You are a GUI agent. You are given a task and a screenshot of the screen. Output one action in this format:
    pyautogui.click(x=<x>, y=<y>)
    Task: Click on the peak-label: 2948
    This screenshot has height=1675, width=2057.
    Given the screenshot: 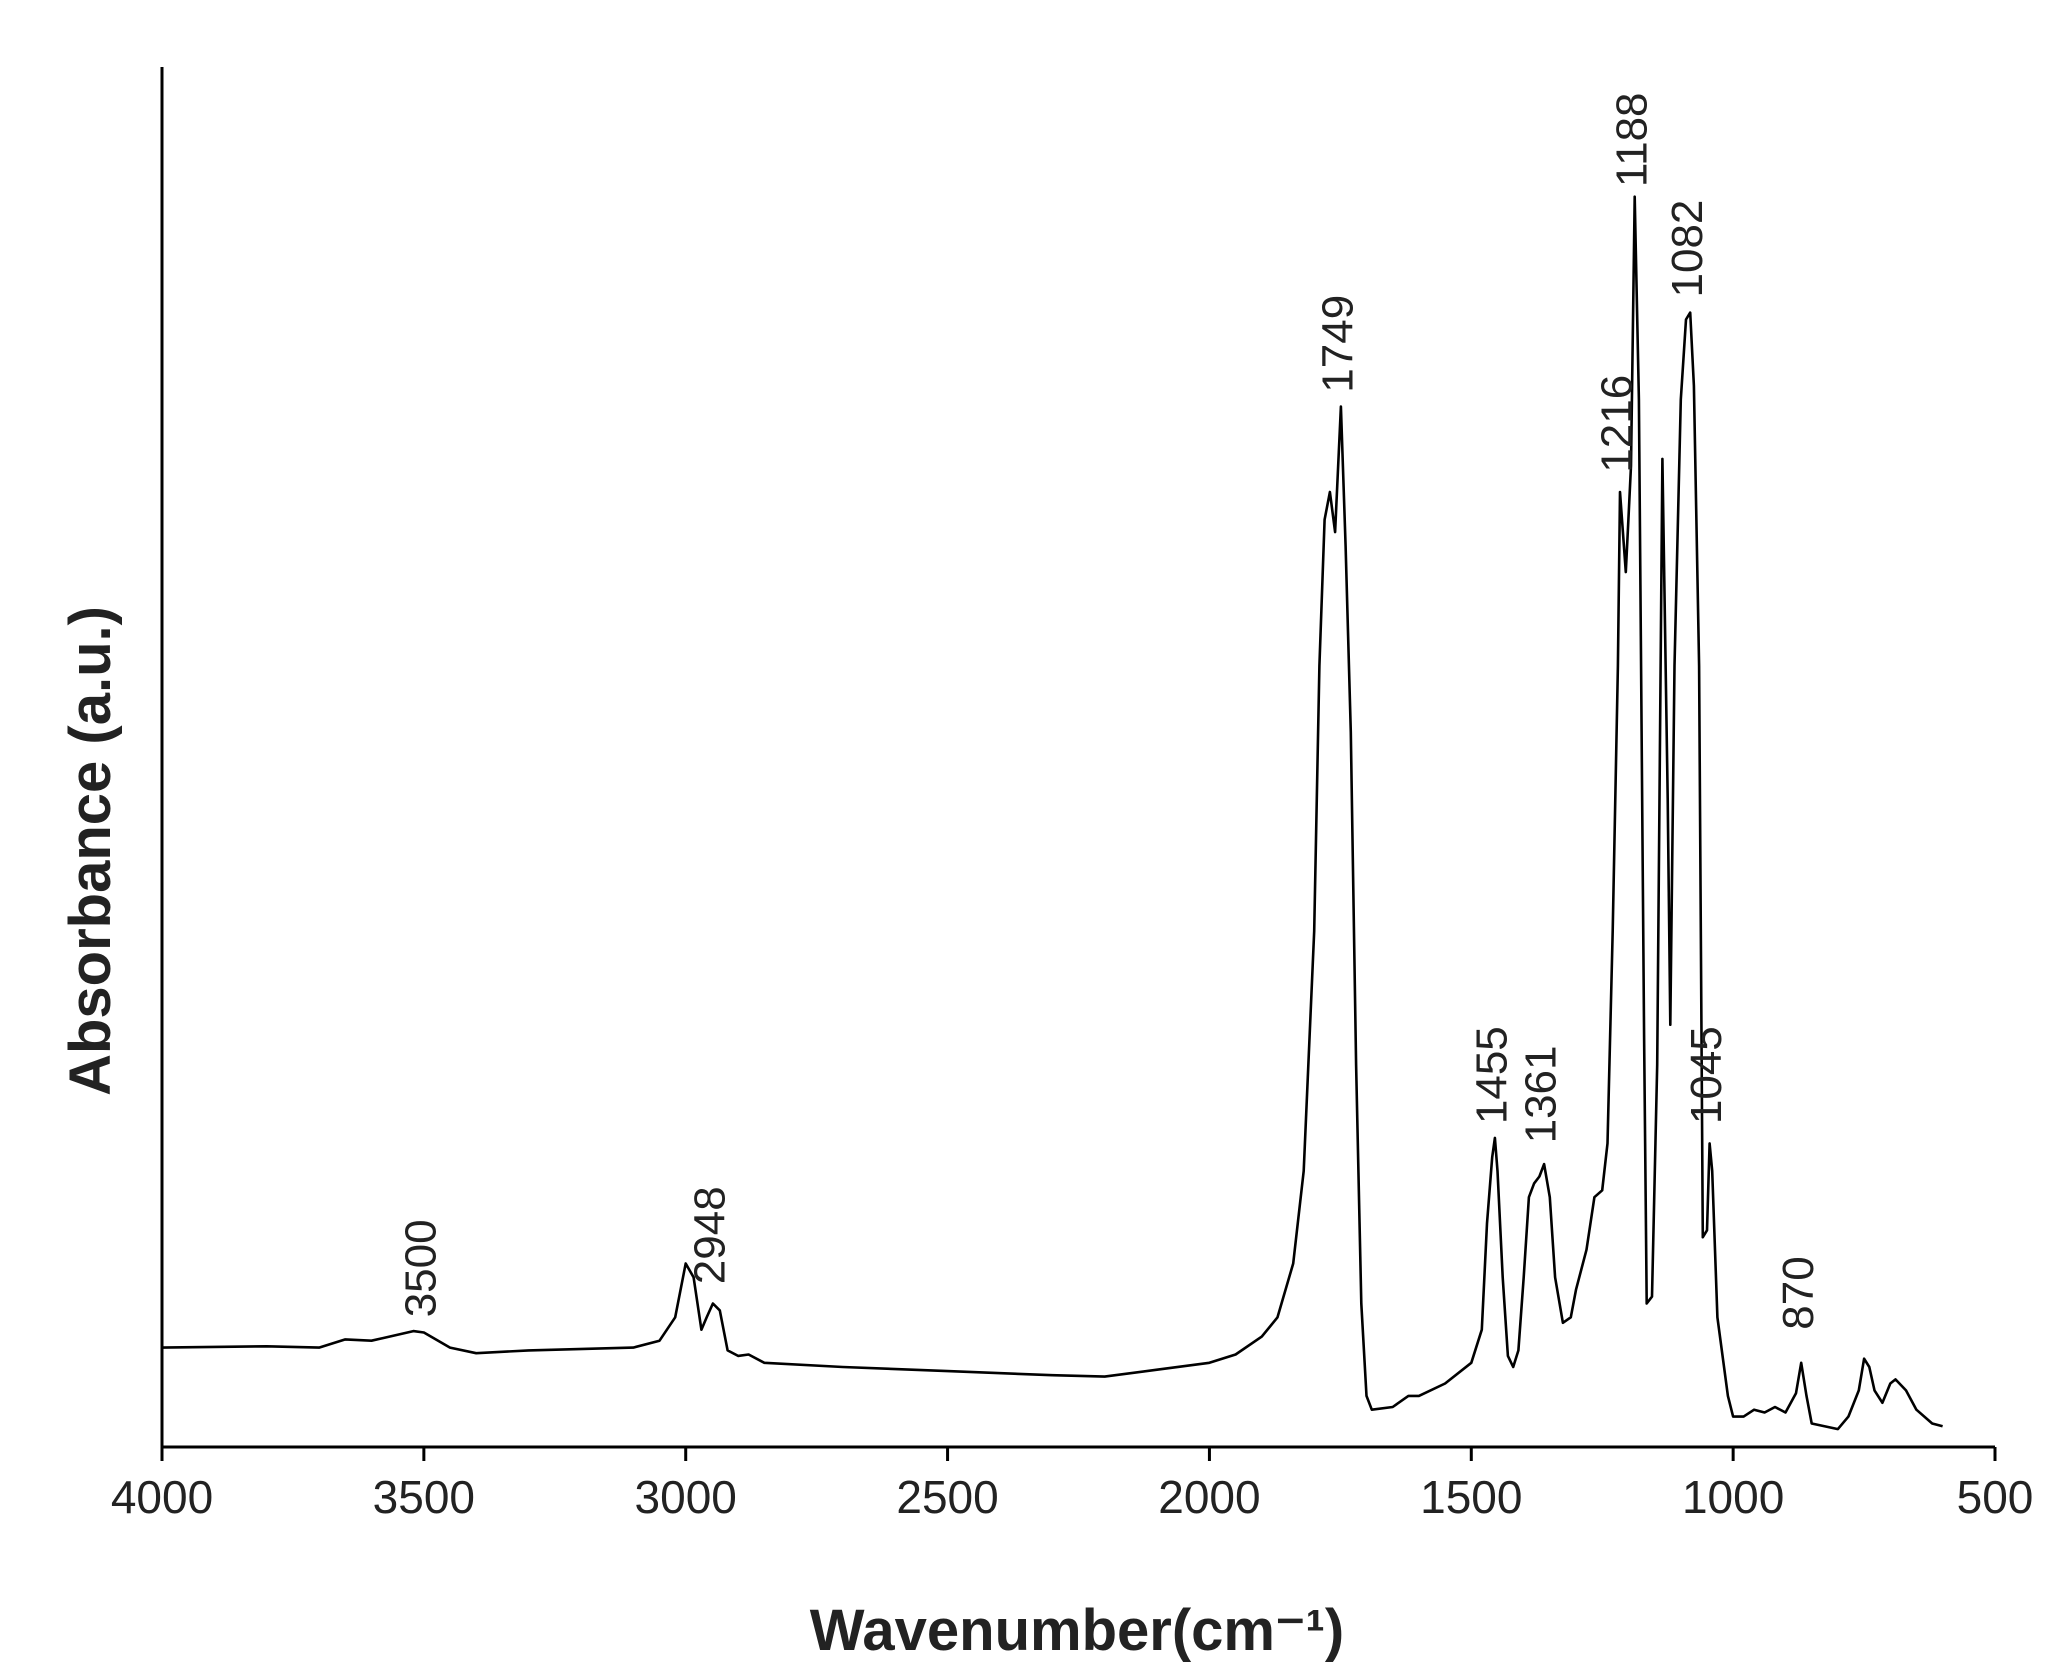 What is the action you would take?
    pyautogui.click(x=710, y=1235)
    